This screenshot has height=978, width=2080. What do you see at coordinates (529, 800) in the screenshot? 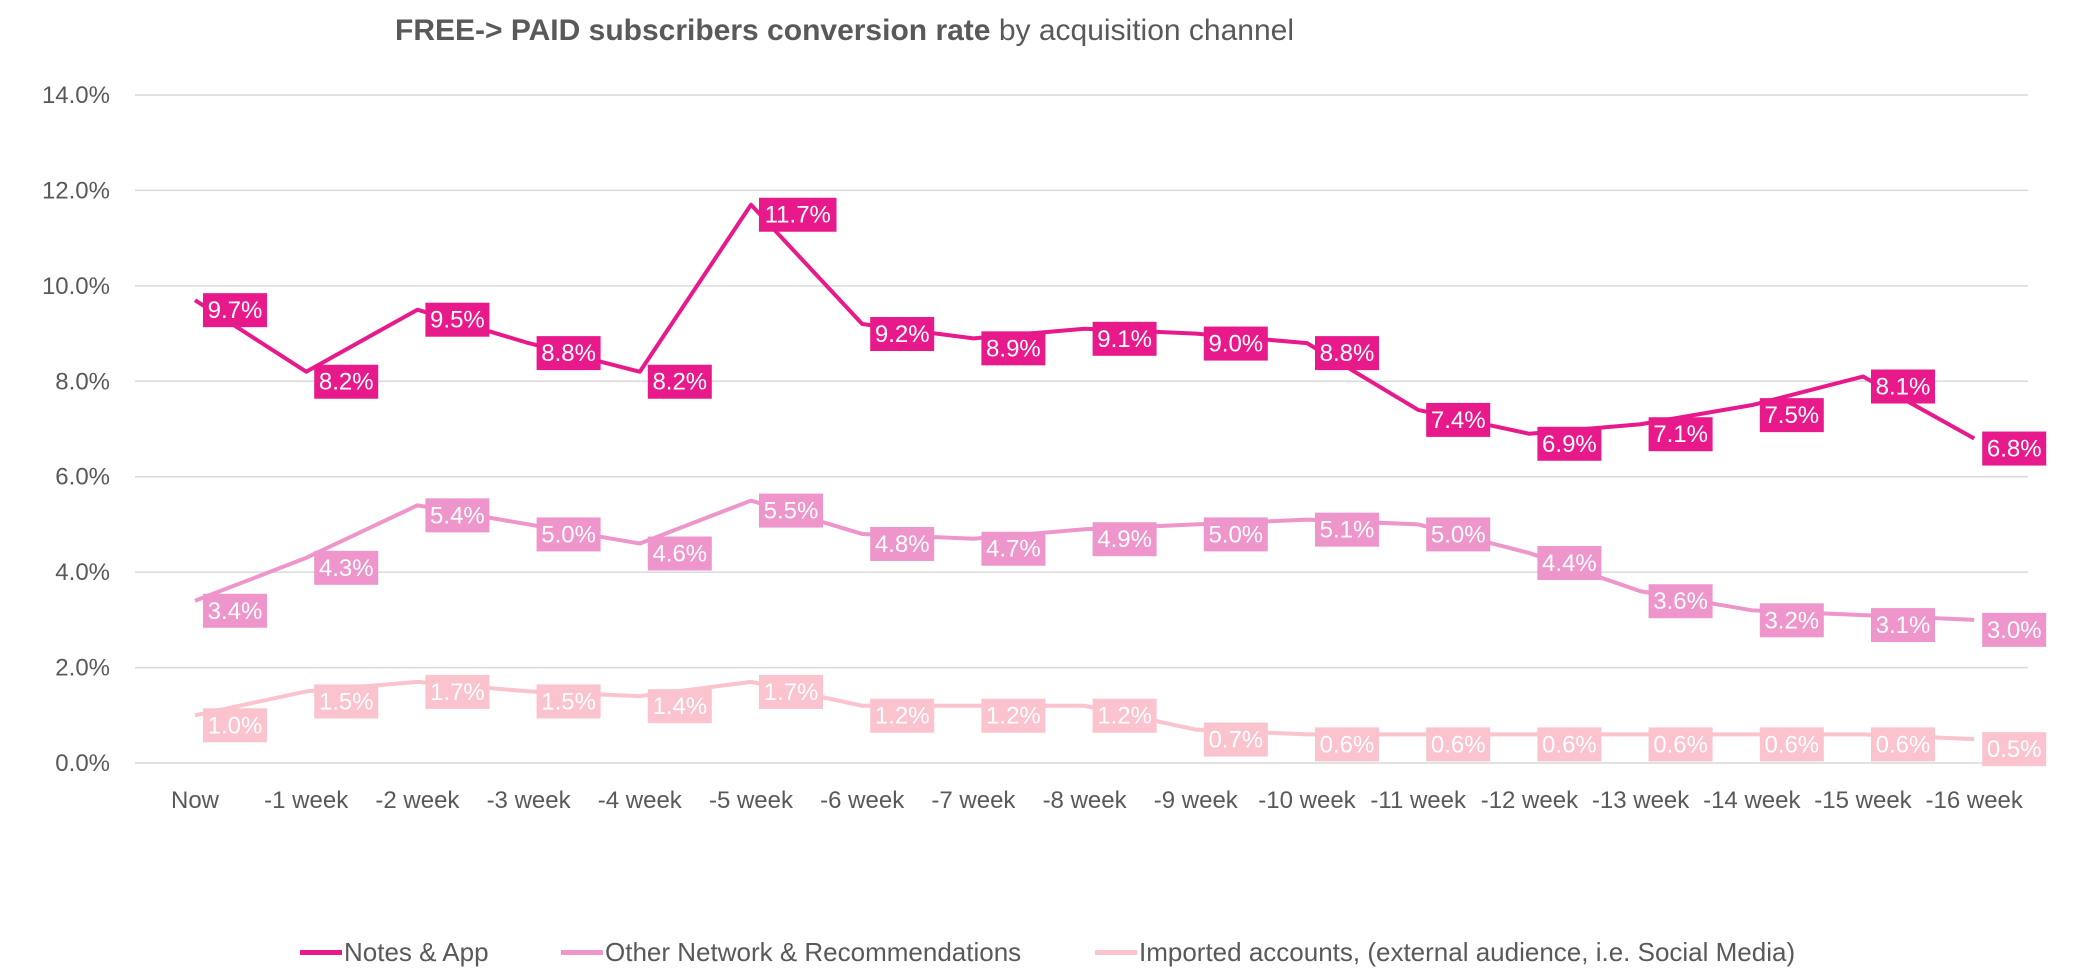
I see `x-tick-label: -3 week` at bounding box center [529, 800].